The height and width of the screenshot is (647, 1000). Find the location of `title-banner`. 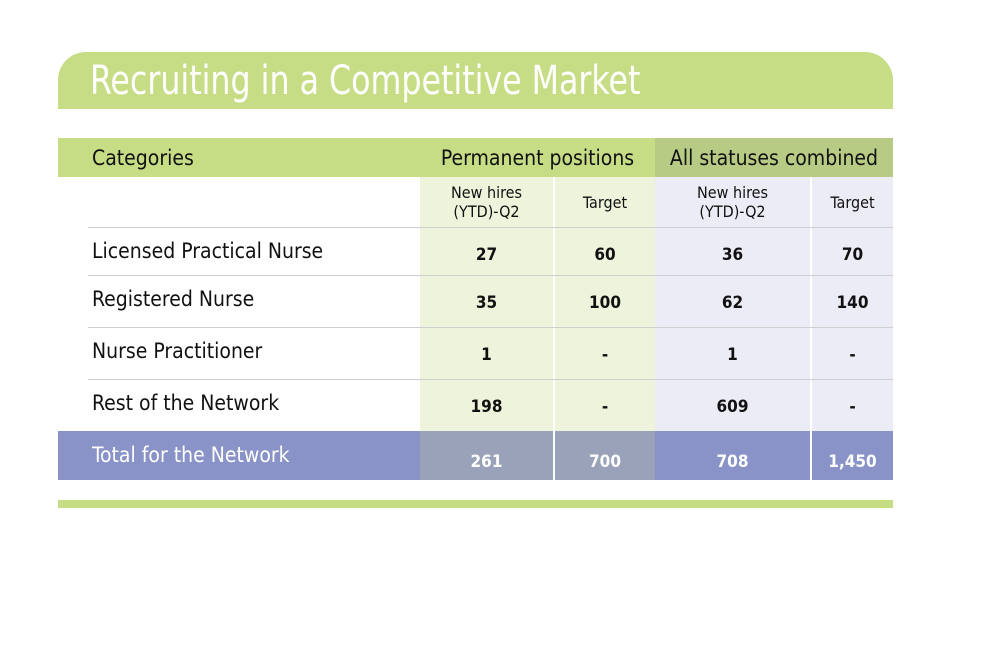

title-banner is located at coordinates (475, 80).